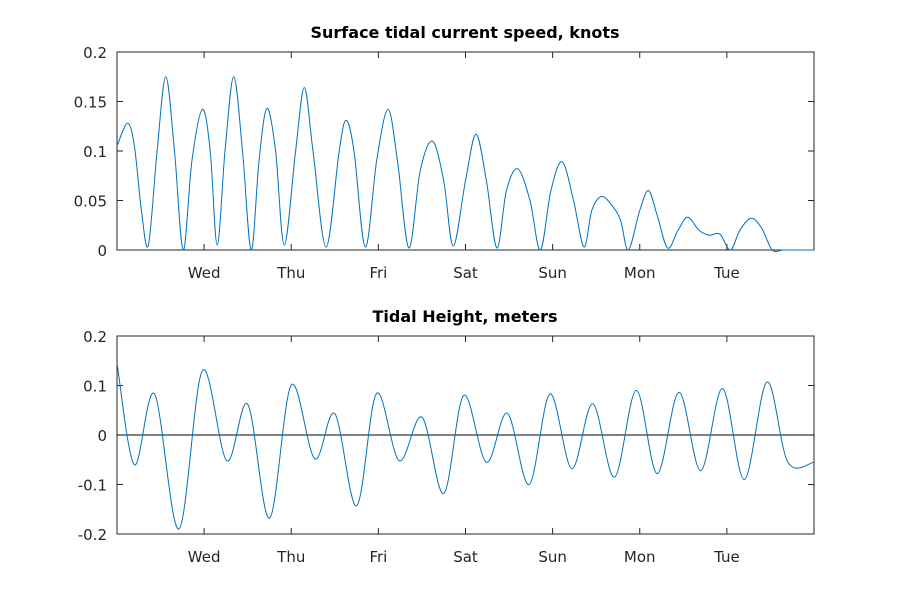  What do you see at coordinates (726, 273) in the screenshot?
I see `current-speed-xtick-label: Tue` at bounding box center [726, 273].